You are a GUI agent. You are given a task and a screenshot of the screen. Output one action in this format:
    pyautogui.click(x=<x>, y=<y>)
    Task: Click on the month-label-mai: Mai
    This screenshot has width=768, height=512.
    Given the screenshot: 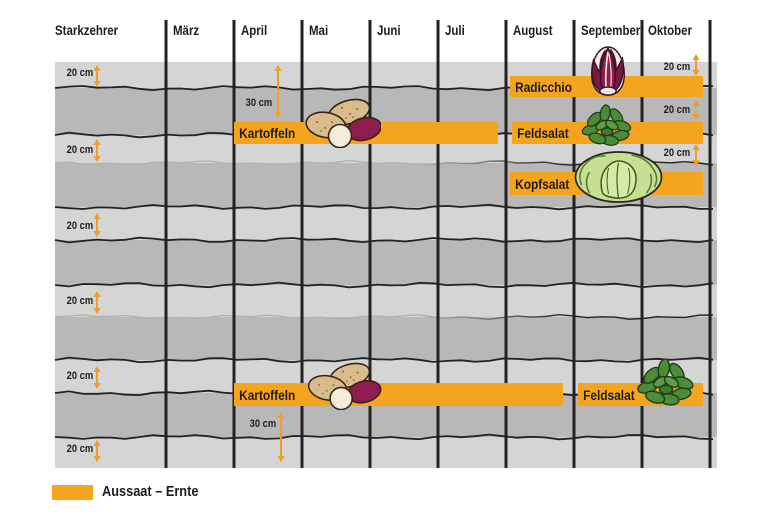 What is the action you would take?
    pyautogui.click(x=319, y=30)
    